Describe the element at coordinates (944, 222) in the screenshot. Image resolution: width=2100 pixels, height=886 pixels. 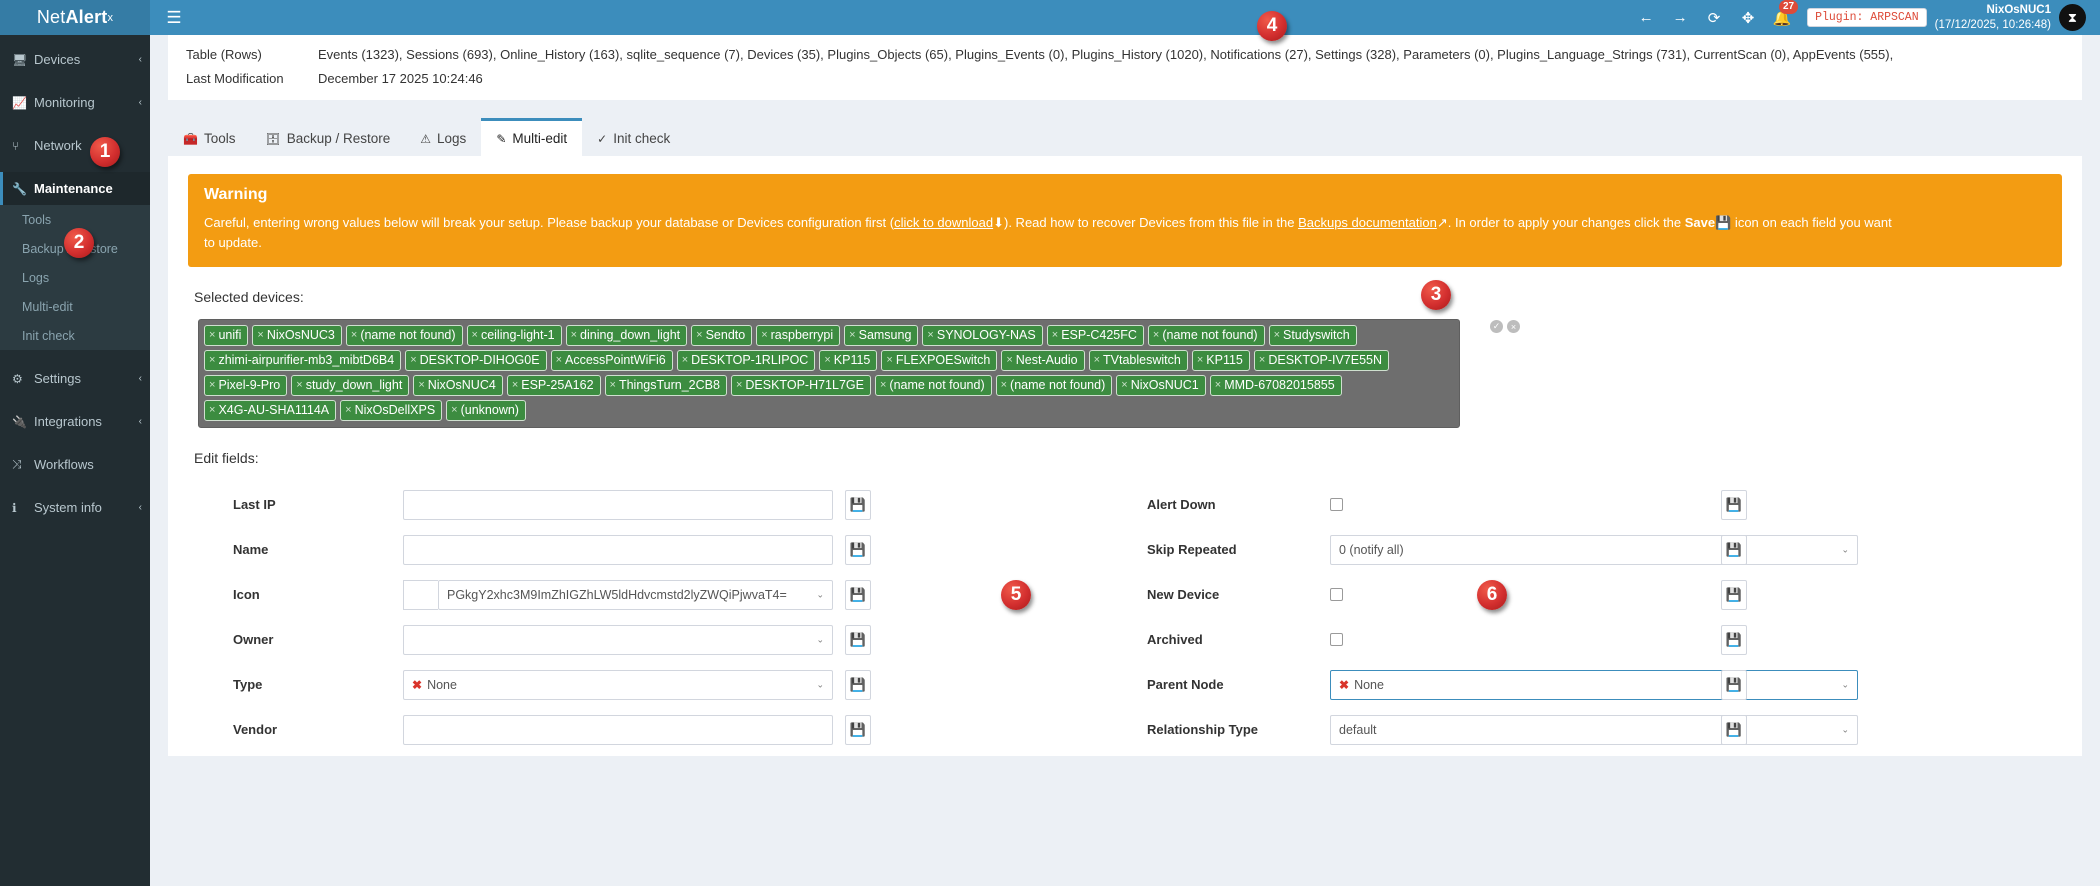
I see `download-link: click to download` at that location.